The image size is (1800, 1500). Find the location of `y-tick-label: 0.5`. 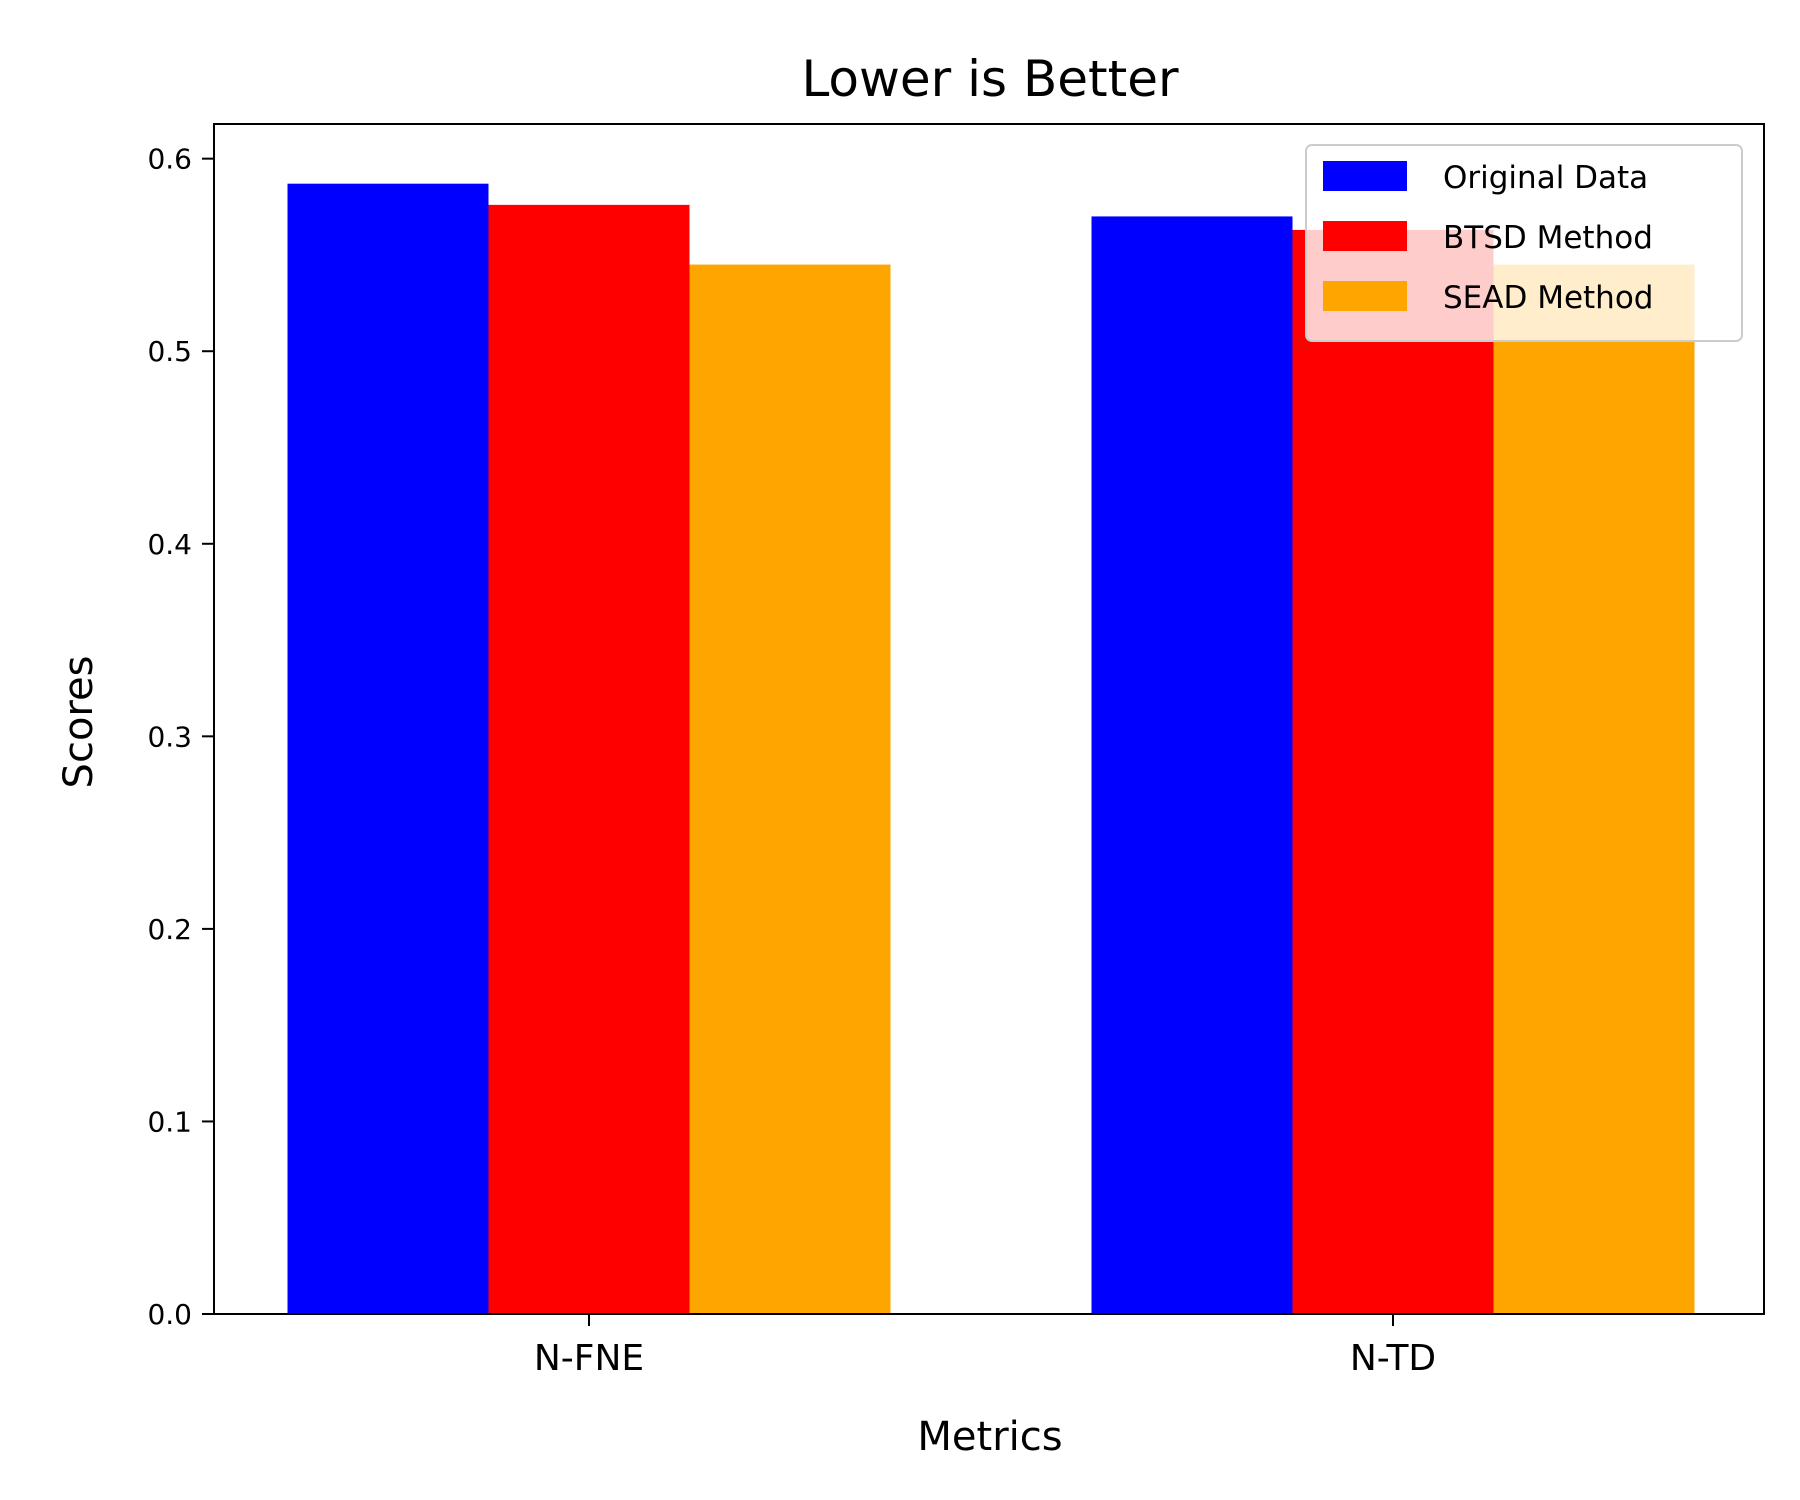

y-tick-label: 0.5 is located at coordinates (169, 351).